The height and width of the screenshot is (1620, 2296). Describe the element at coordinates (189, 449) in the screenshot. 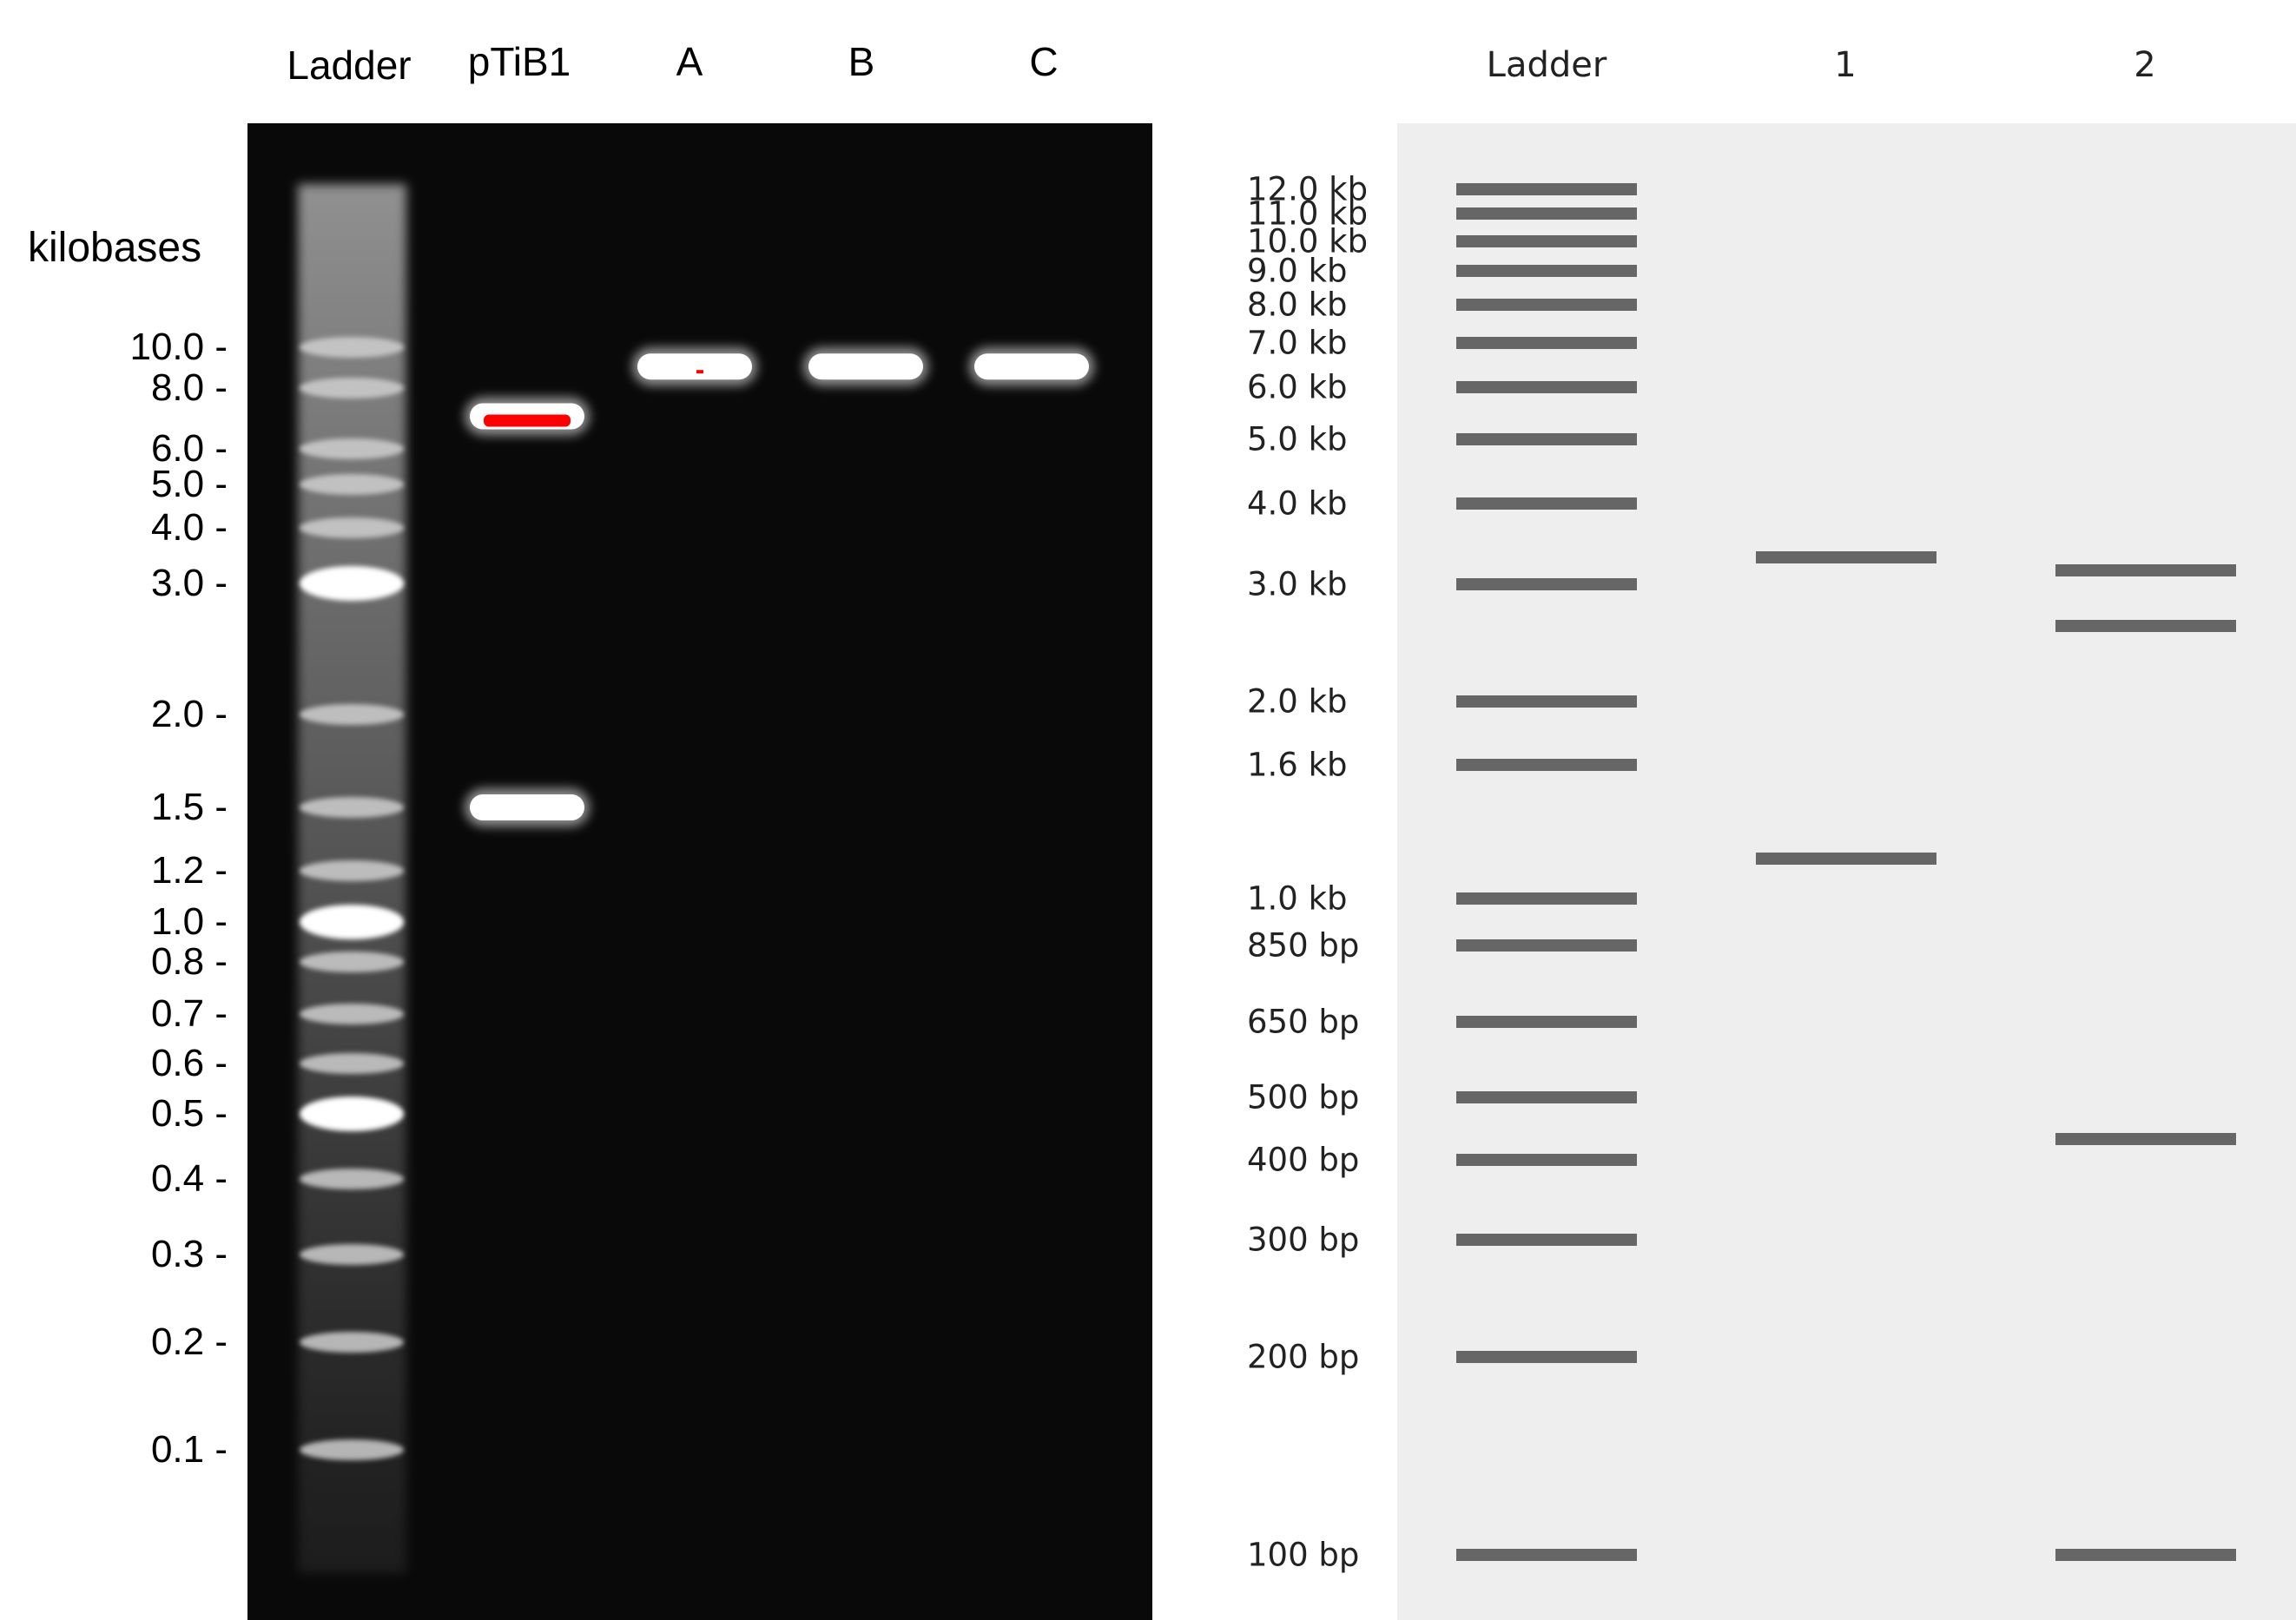

I see `gel-tick-label: 6.0 -` at that location.